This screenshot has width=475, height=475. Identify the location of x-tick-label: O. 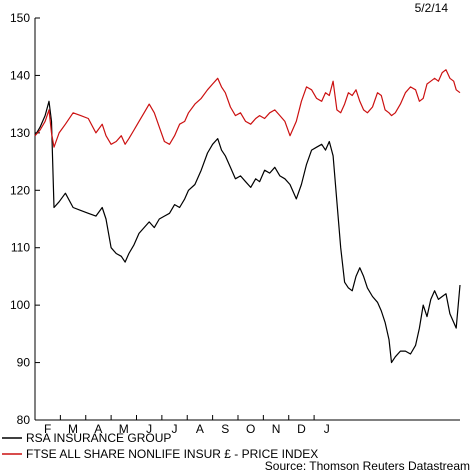
(250, 429).